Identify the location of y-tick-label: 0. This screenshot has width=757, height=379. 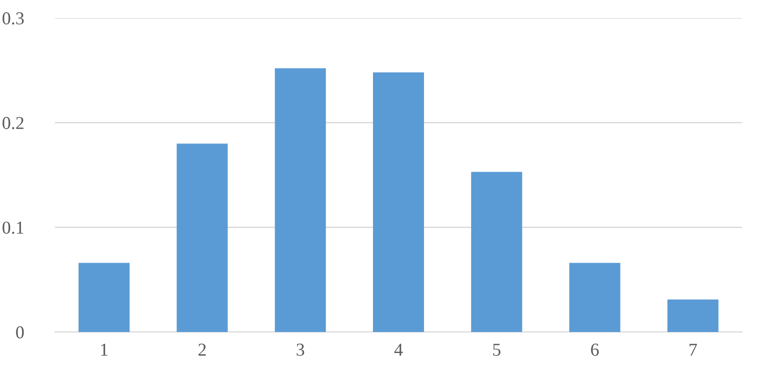
(20, 332).